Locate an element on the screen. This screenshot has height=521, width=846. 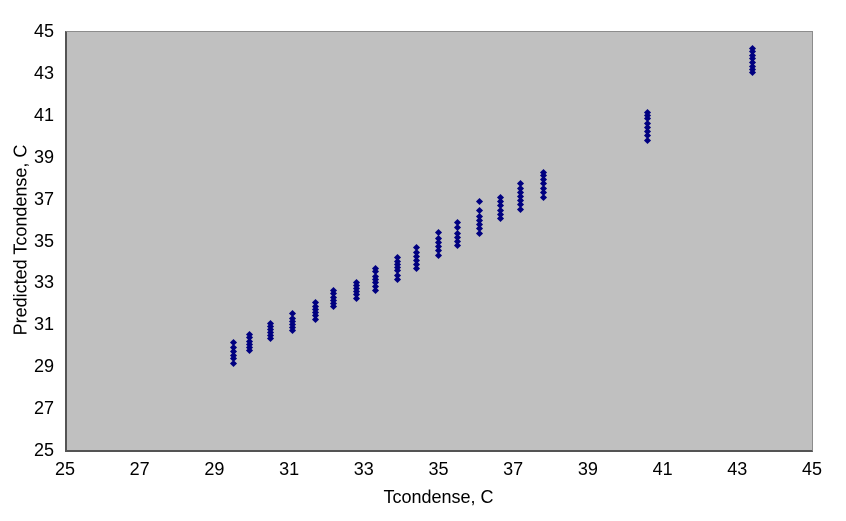
x-tick-label: 29 is located at coordinates (214, 469).